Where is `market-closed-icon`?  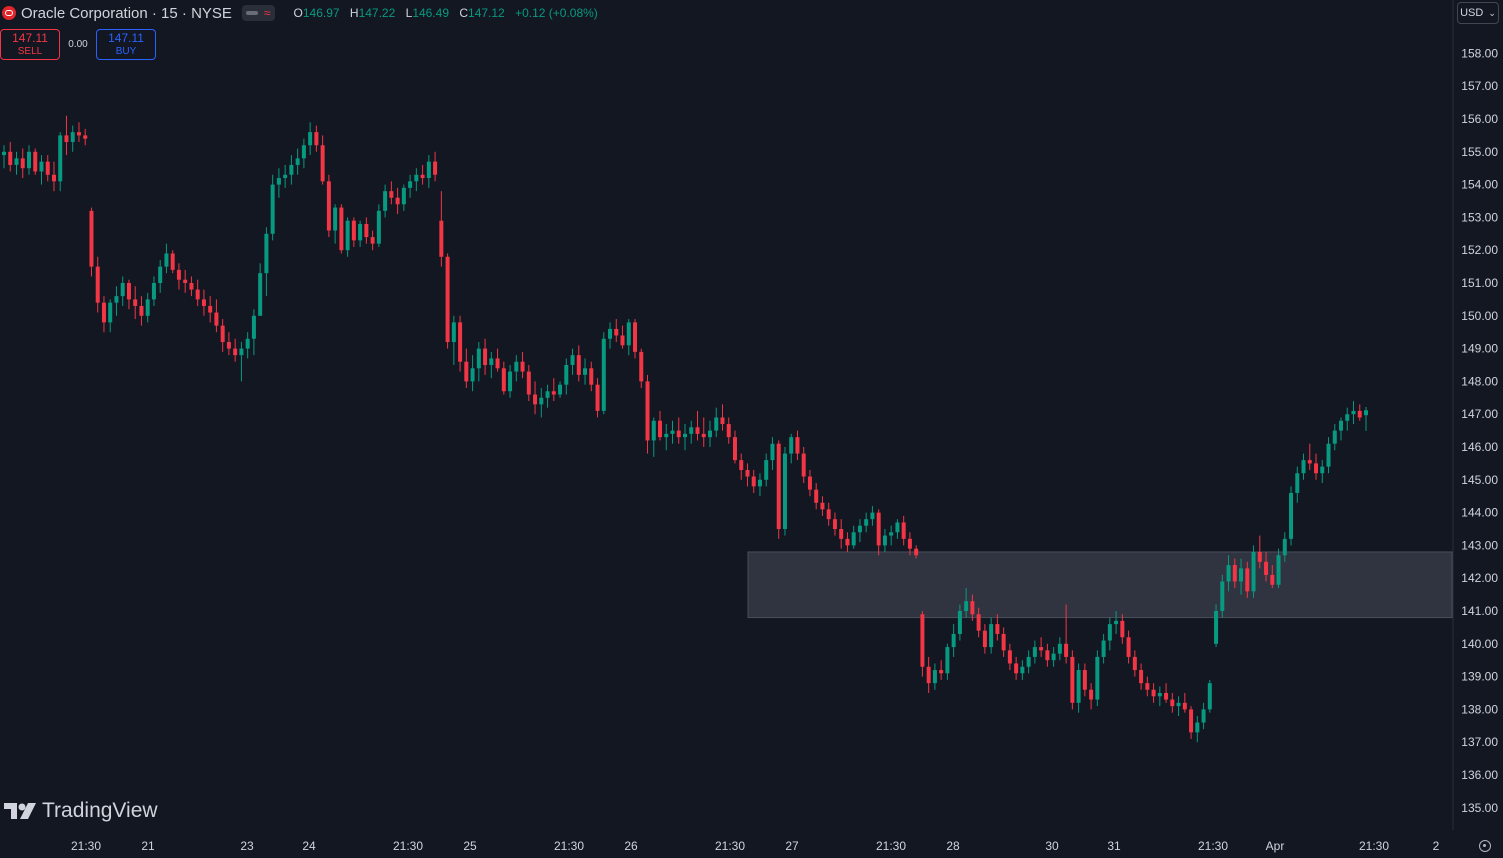
market-closed-icon is located at coordinates (251, 13).